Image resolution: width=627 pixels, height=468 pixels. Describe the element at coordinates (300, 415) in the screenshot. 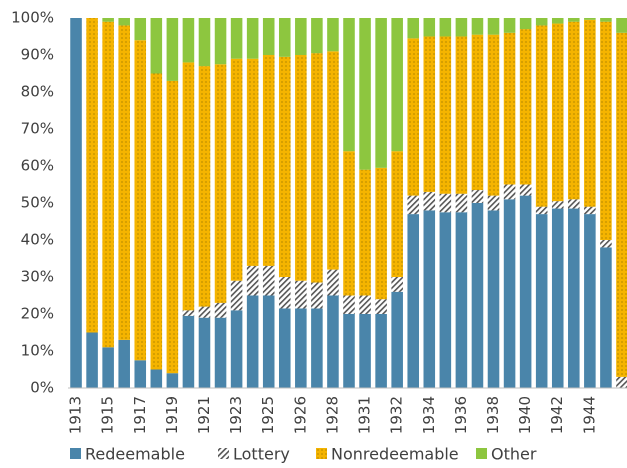

I see `x-tick-label: 1926` at that location.